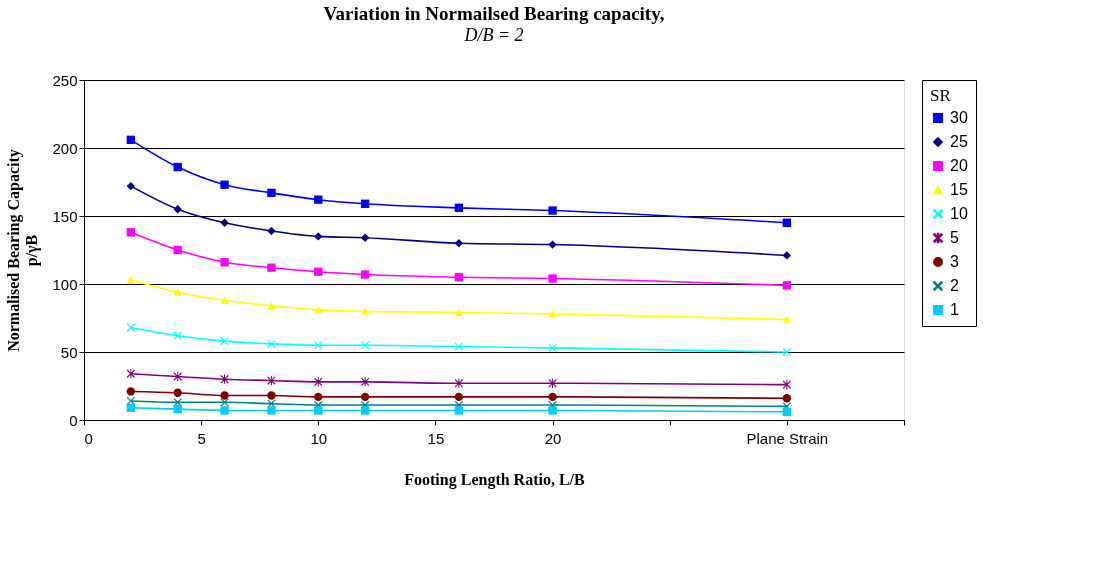 This screenshot has width=1120, height=586. I want to click on legend-label: 1, so click(954, 309).